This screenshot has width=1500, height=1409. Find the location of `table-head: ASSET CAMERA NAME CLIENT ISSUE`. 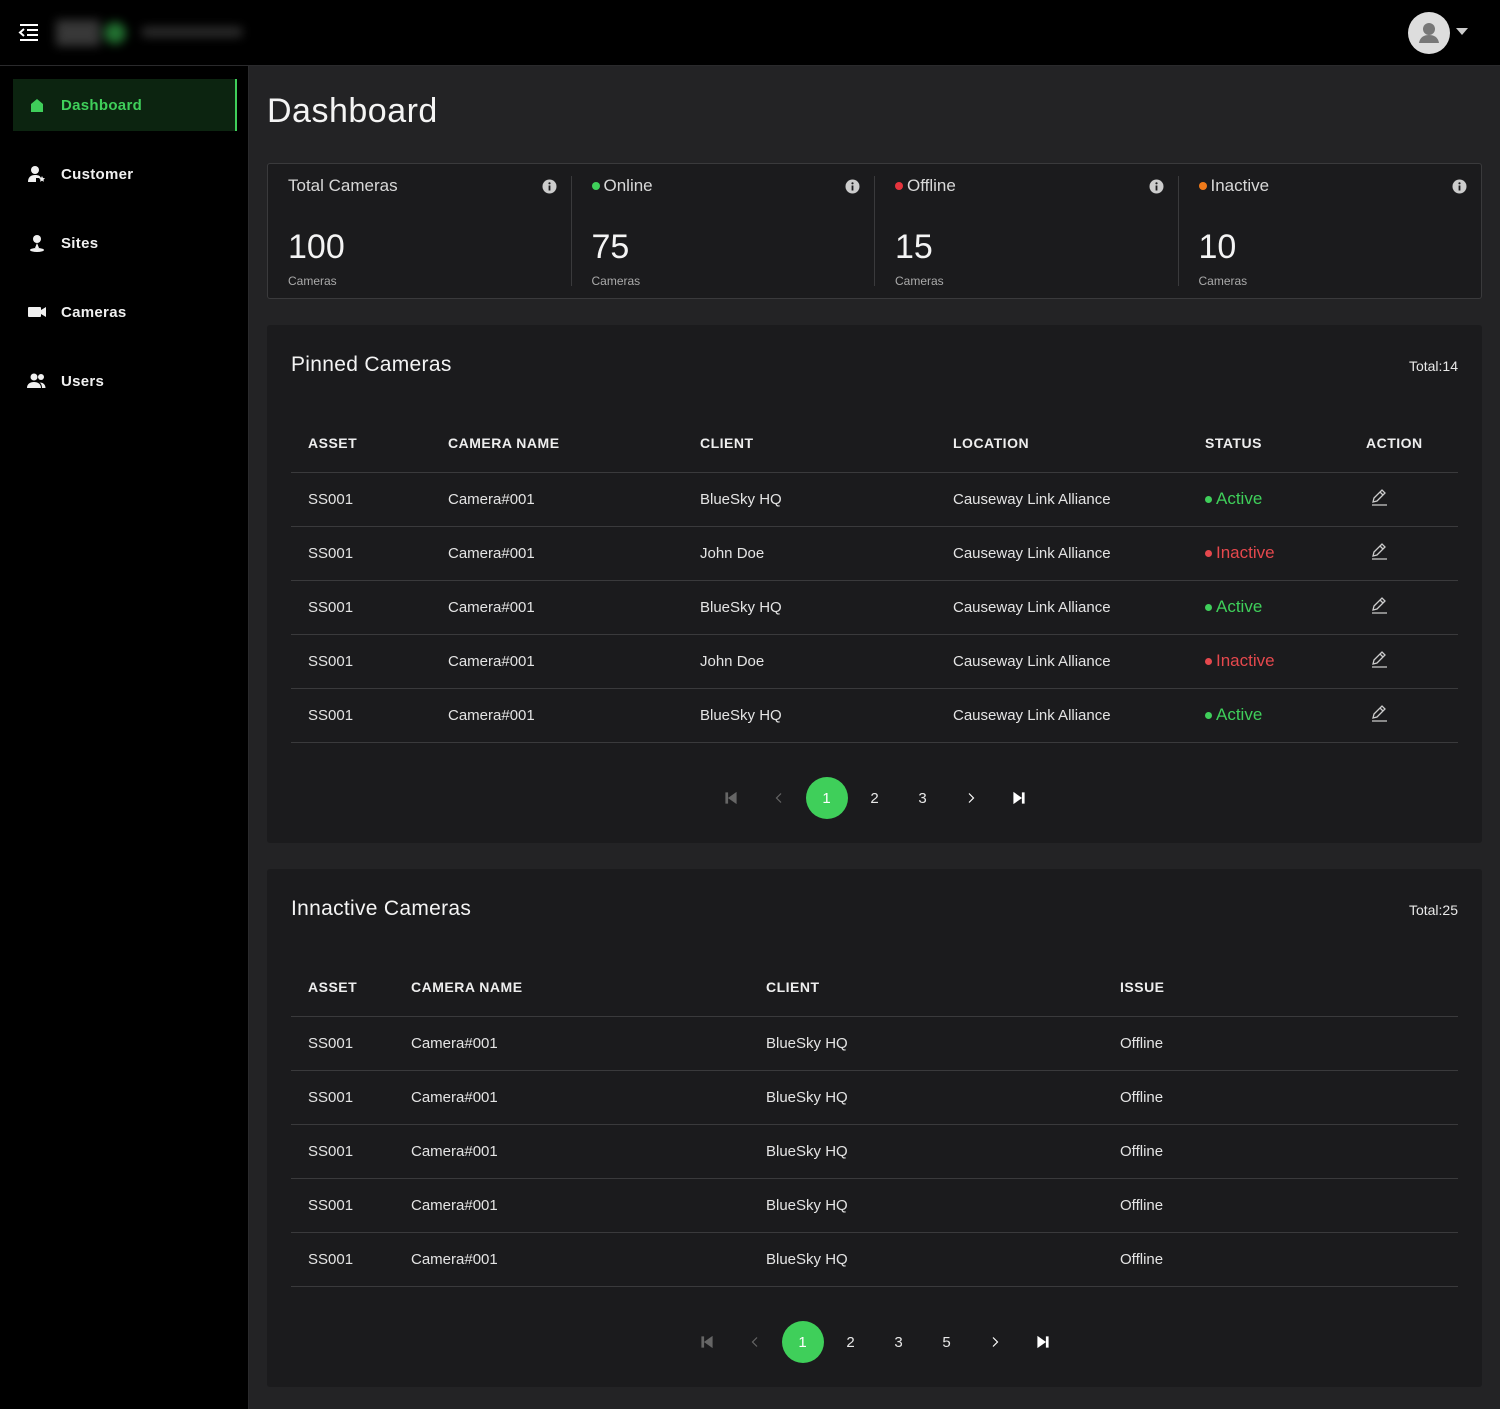

table-head: ASSET CAMERA NAME CLIENT ISSUE is located at coordinates (874, 987).